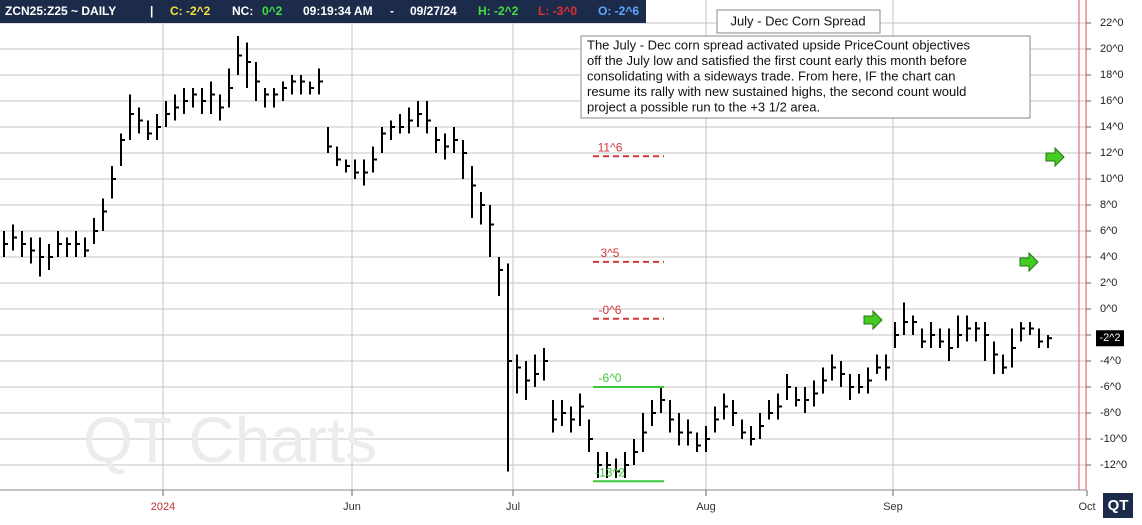 Image resolution: width=1142 pixels, height=525 pixels. I want to click on price-tag-label: -2^2, so click(1109, 338).